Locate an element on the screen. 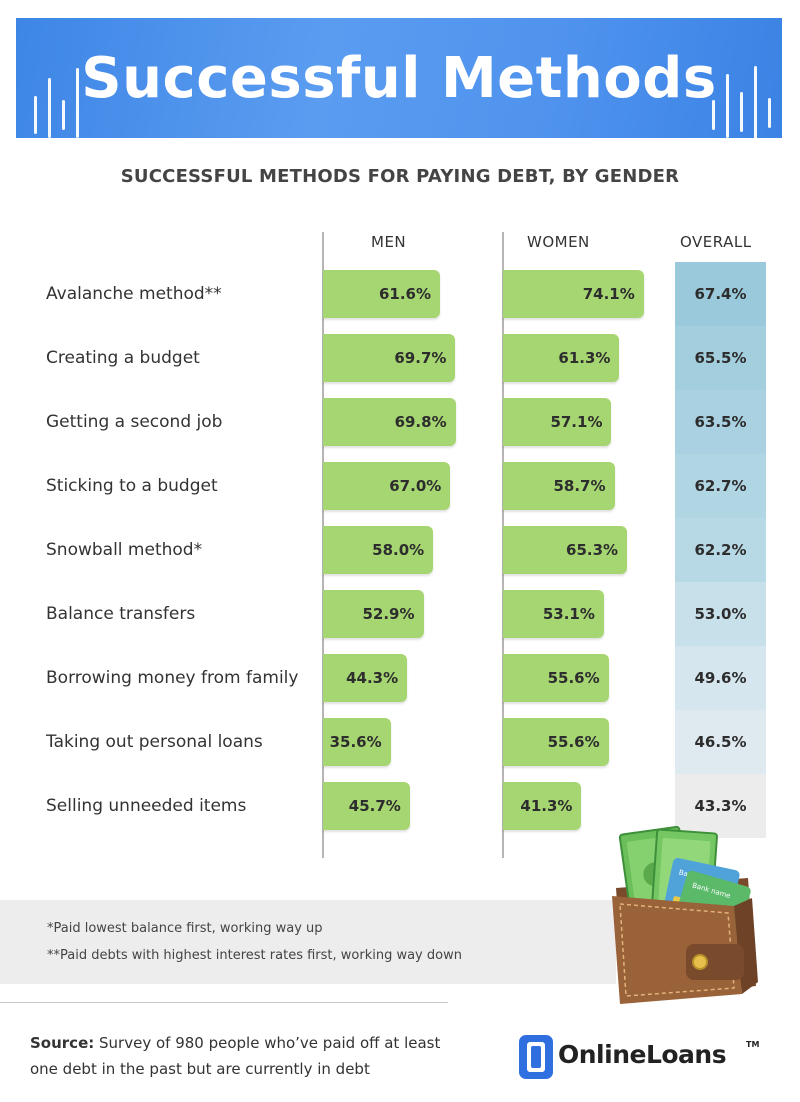 The image size is (800, 1102). men-value-label: 35.6% is located at coordinates (355, 742).